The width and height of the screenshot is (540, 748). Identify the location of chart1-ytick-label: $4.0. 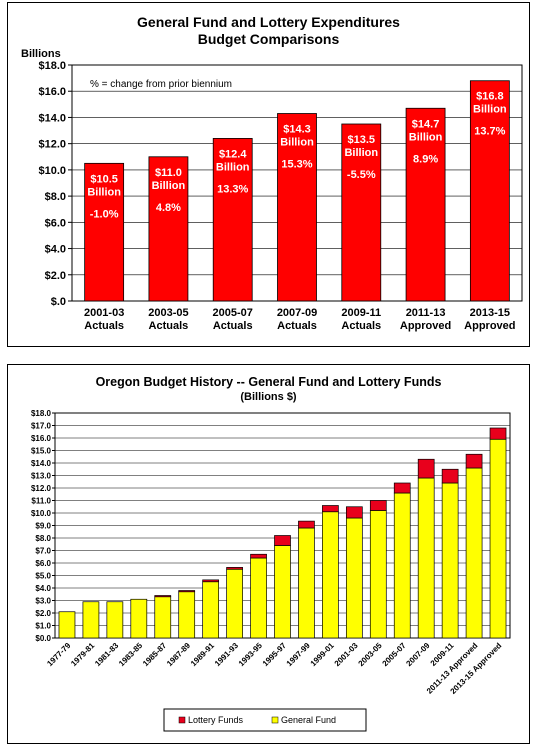
(55, 250).